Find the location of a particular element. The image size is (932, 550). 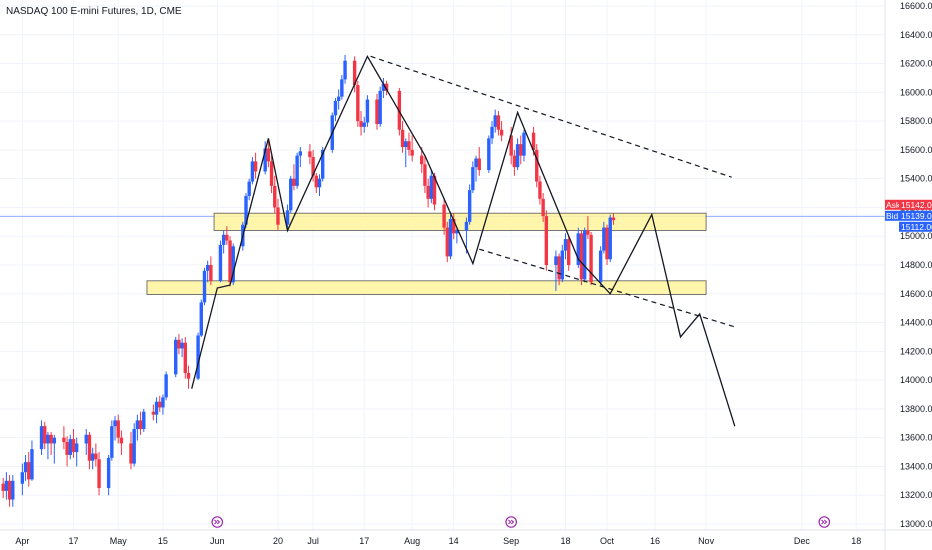

marker-chevrons is located at coordinates (511, 522).